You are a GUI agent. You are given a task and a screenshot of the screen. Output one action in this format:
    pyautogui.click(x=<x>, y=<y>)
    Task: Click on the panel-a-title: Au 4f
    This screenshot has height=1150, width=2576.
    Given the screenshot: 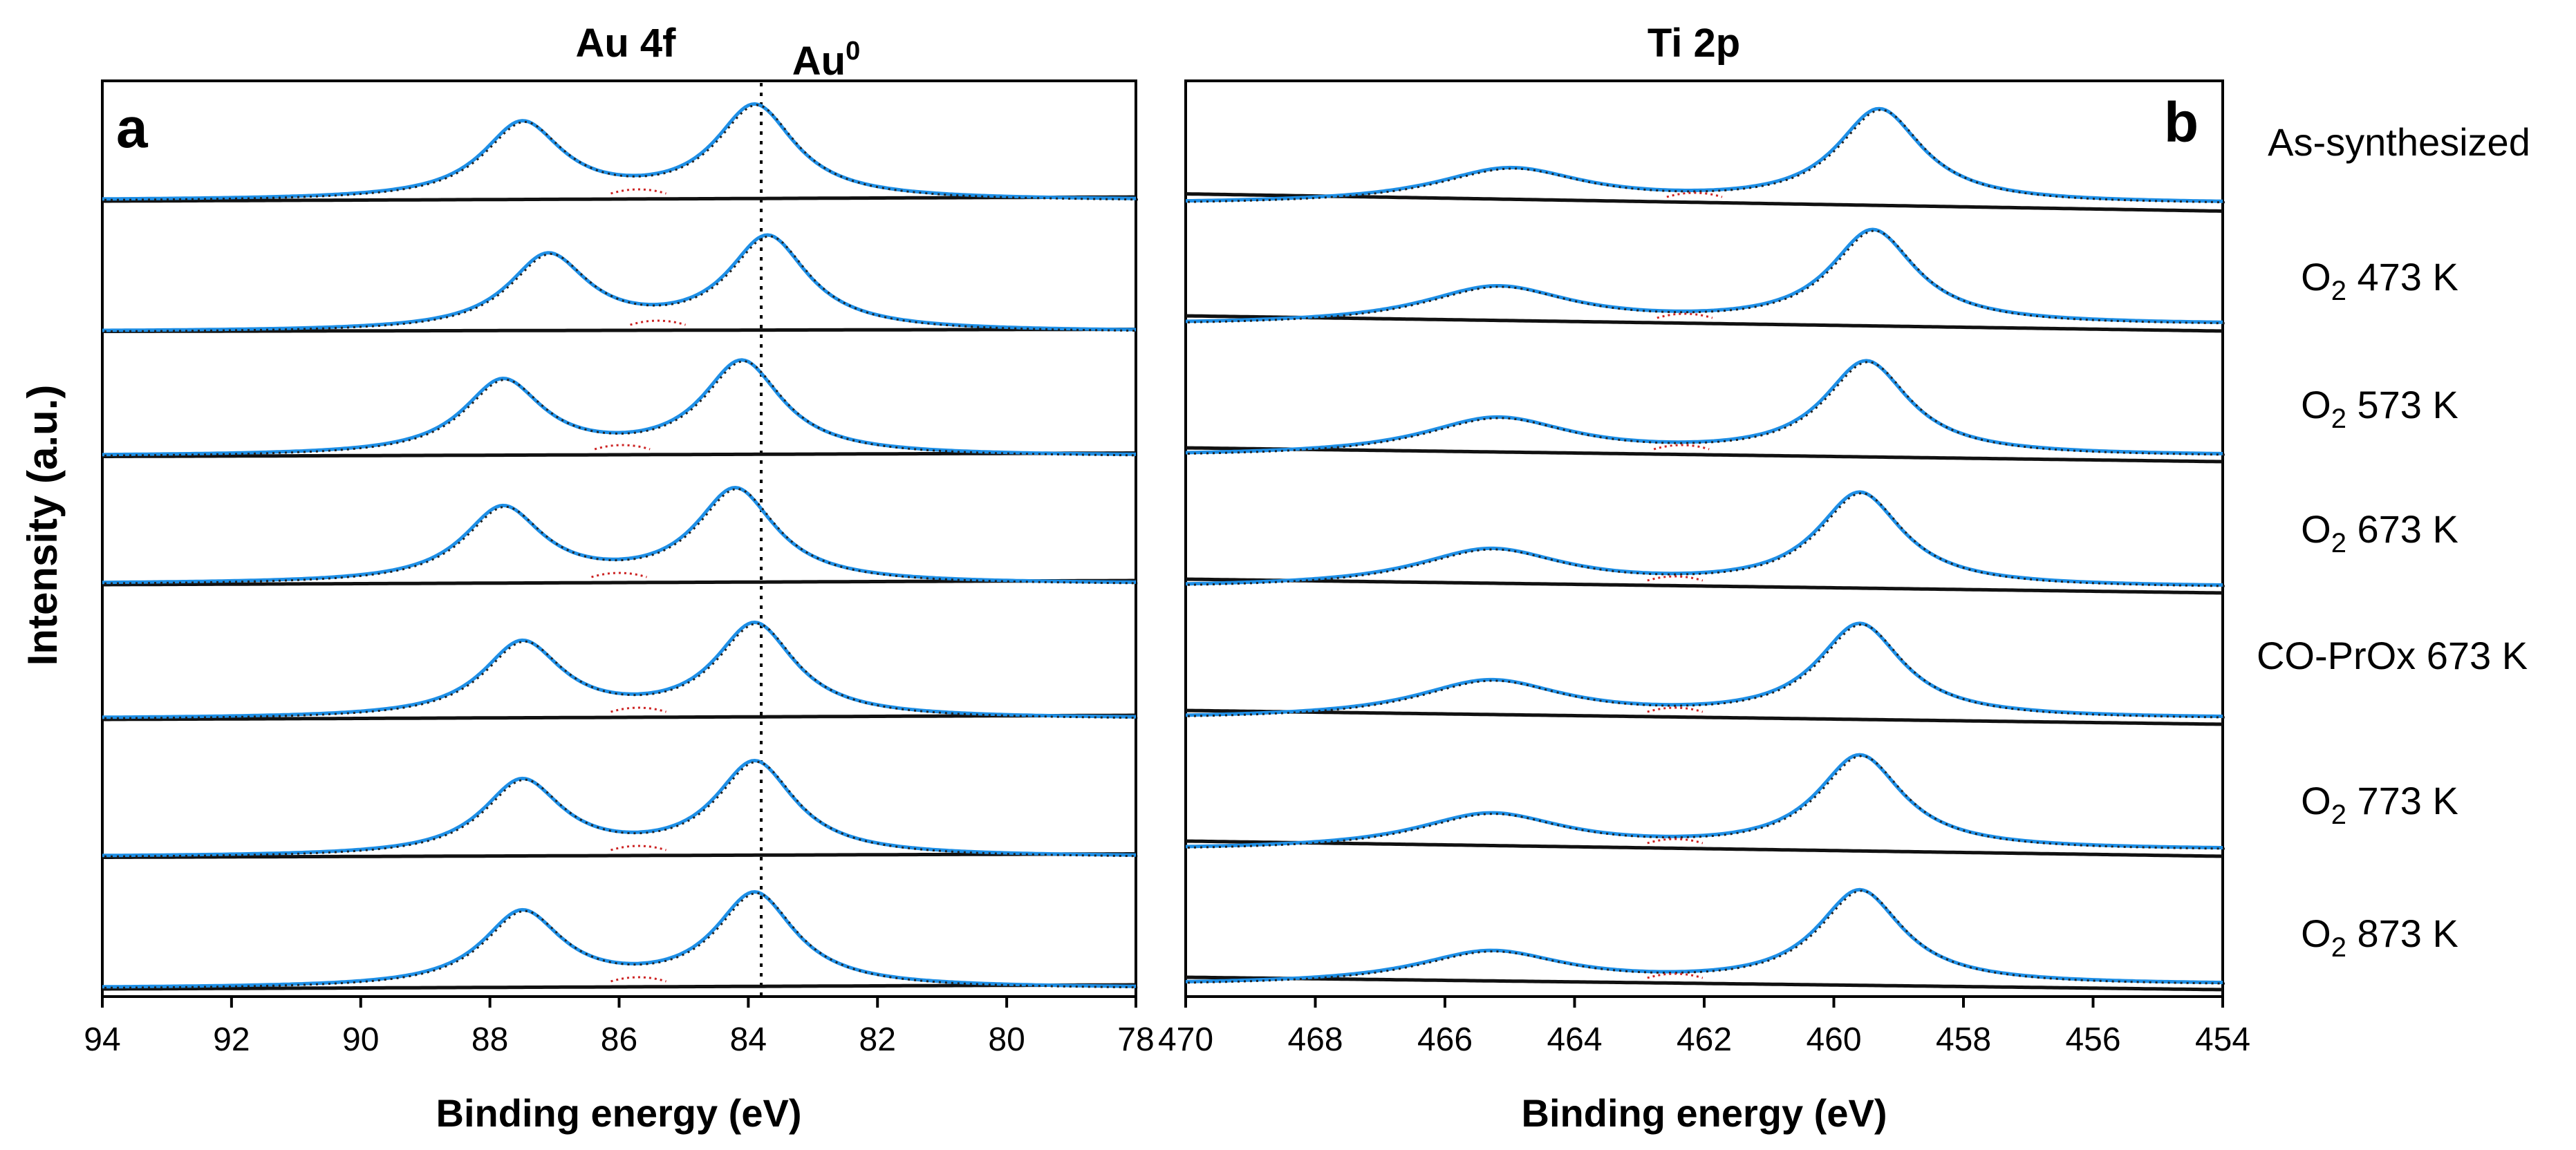 What is the action you would take?
    pyautogui.click(x=626, y=44)
    